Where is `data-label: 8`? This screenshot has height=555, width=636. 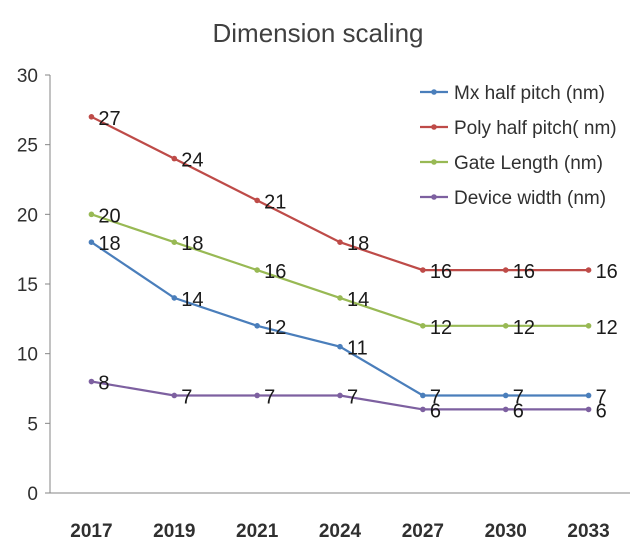 data-label: 8 is located at coordinates (103, 384).